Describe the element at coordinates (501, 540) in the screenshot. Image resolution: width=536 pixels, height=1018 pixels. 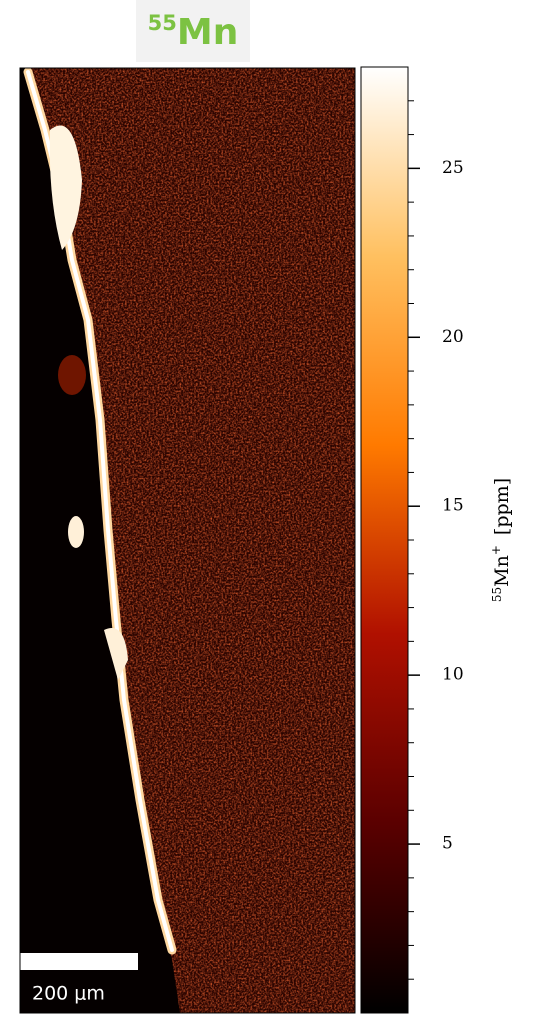
I see `colorbar-label: 55Mn+ [ppm]` at that location.